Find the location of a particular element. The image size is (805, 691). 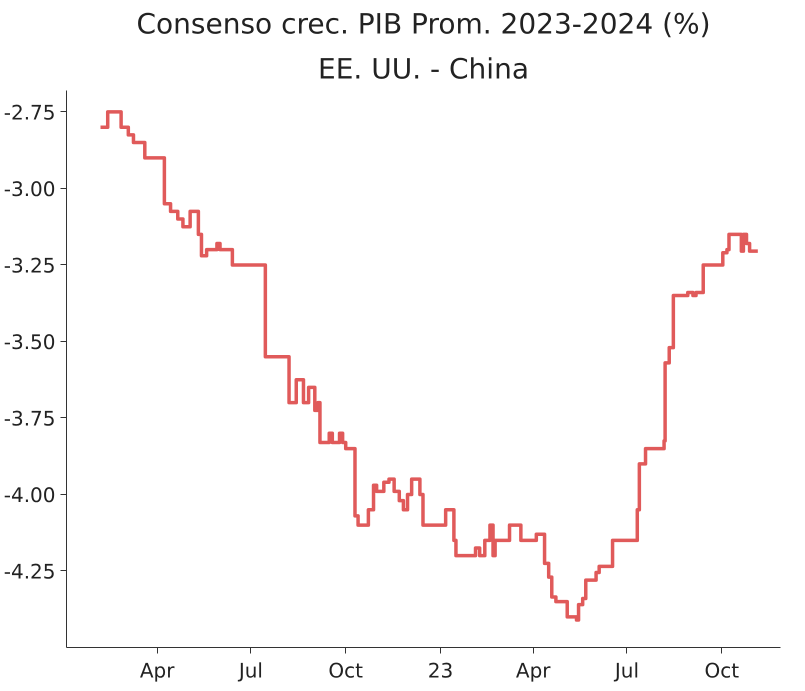

y-tick-label: -4.00 is located at coordinates (30, 494).